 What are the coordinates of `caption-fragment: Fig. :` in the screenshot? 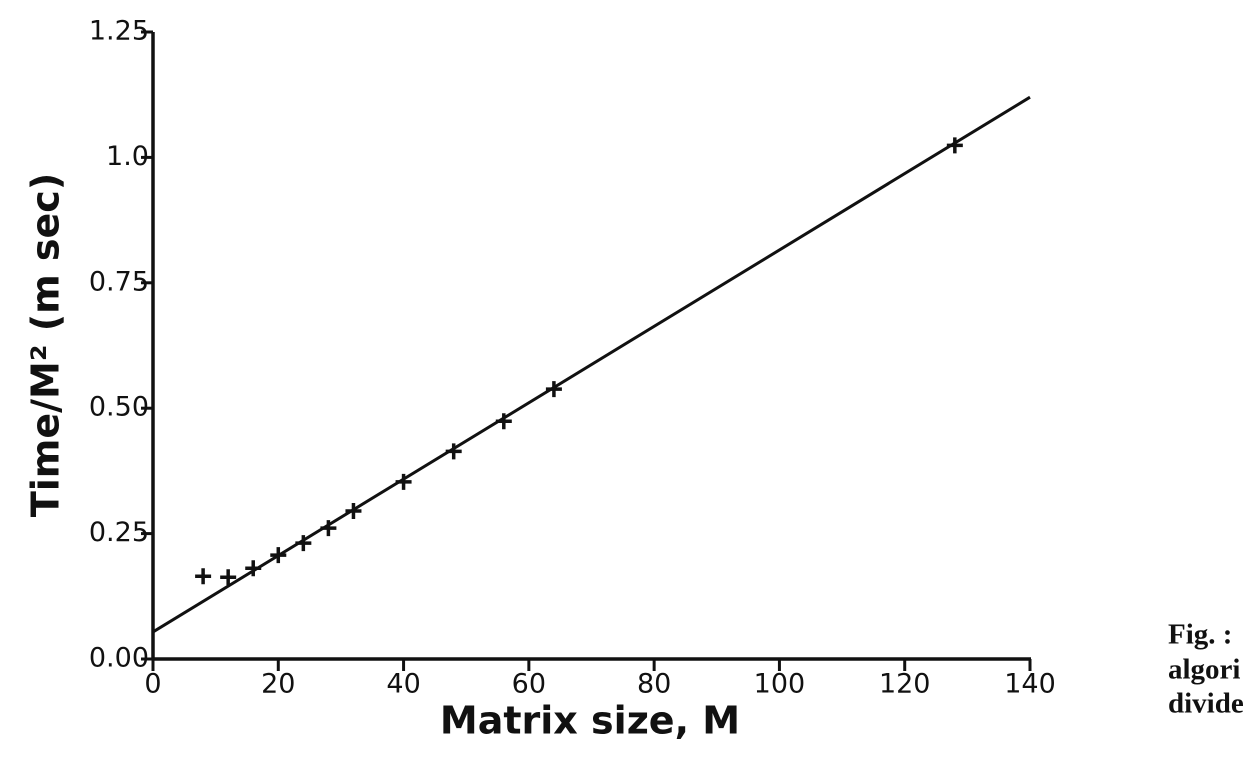 It's located at (1200, 635).